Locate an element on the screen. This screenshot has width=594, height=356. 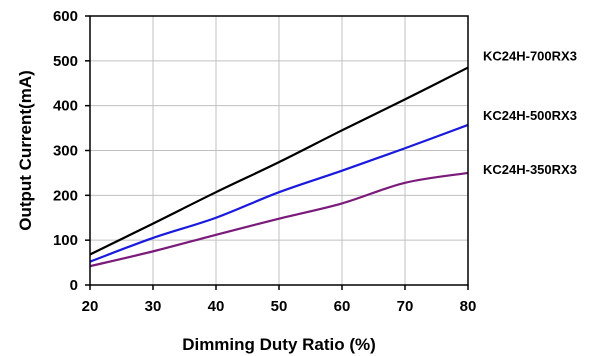
series-labels: KC24H-700RX3 KC24H-500RX3 KC24H-350RX3 is located at coordinates (530, 113).